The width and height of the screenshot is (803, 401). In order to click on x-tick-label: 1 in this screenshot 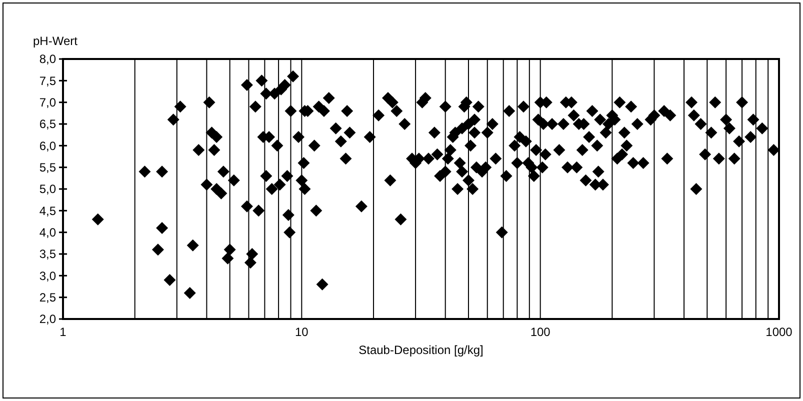, I will do `click(63, 332)`.